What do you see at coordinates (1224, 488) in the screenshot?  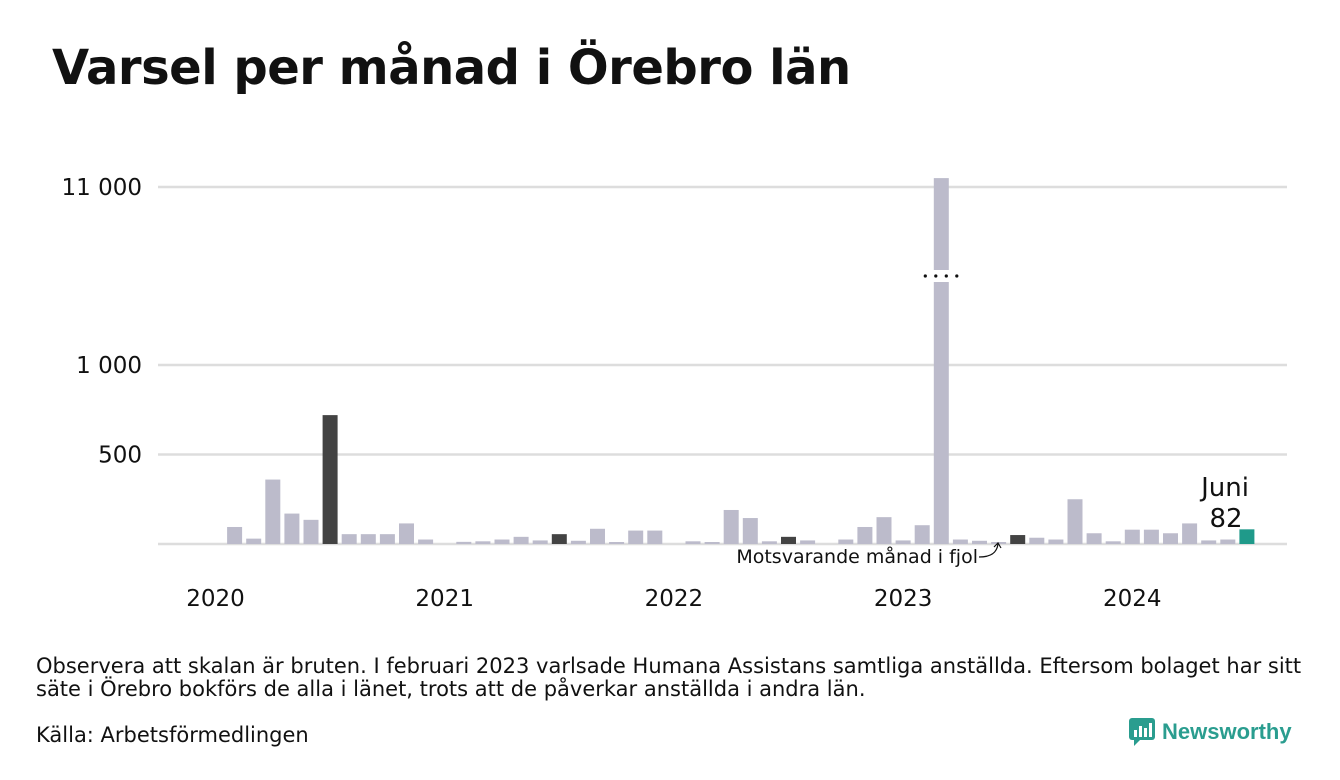 I see `current-month-label: Juni` at bounding box center [1224, 488].